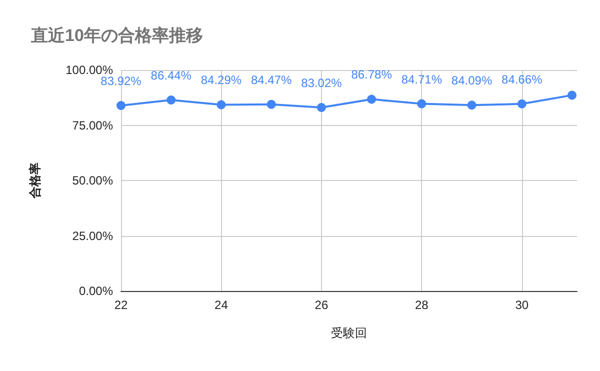  What do you see at coordinates (93, 235) in the screenshot?
I see `y-tick-label: 25.00%` at bounding box center [93, 235].